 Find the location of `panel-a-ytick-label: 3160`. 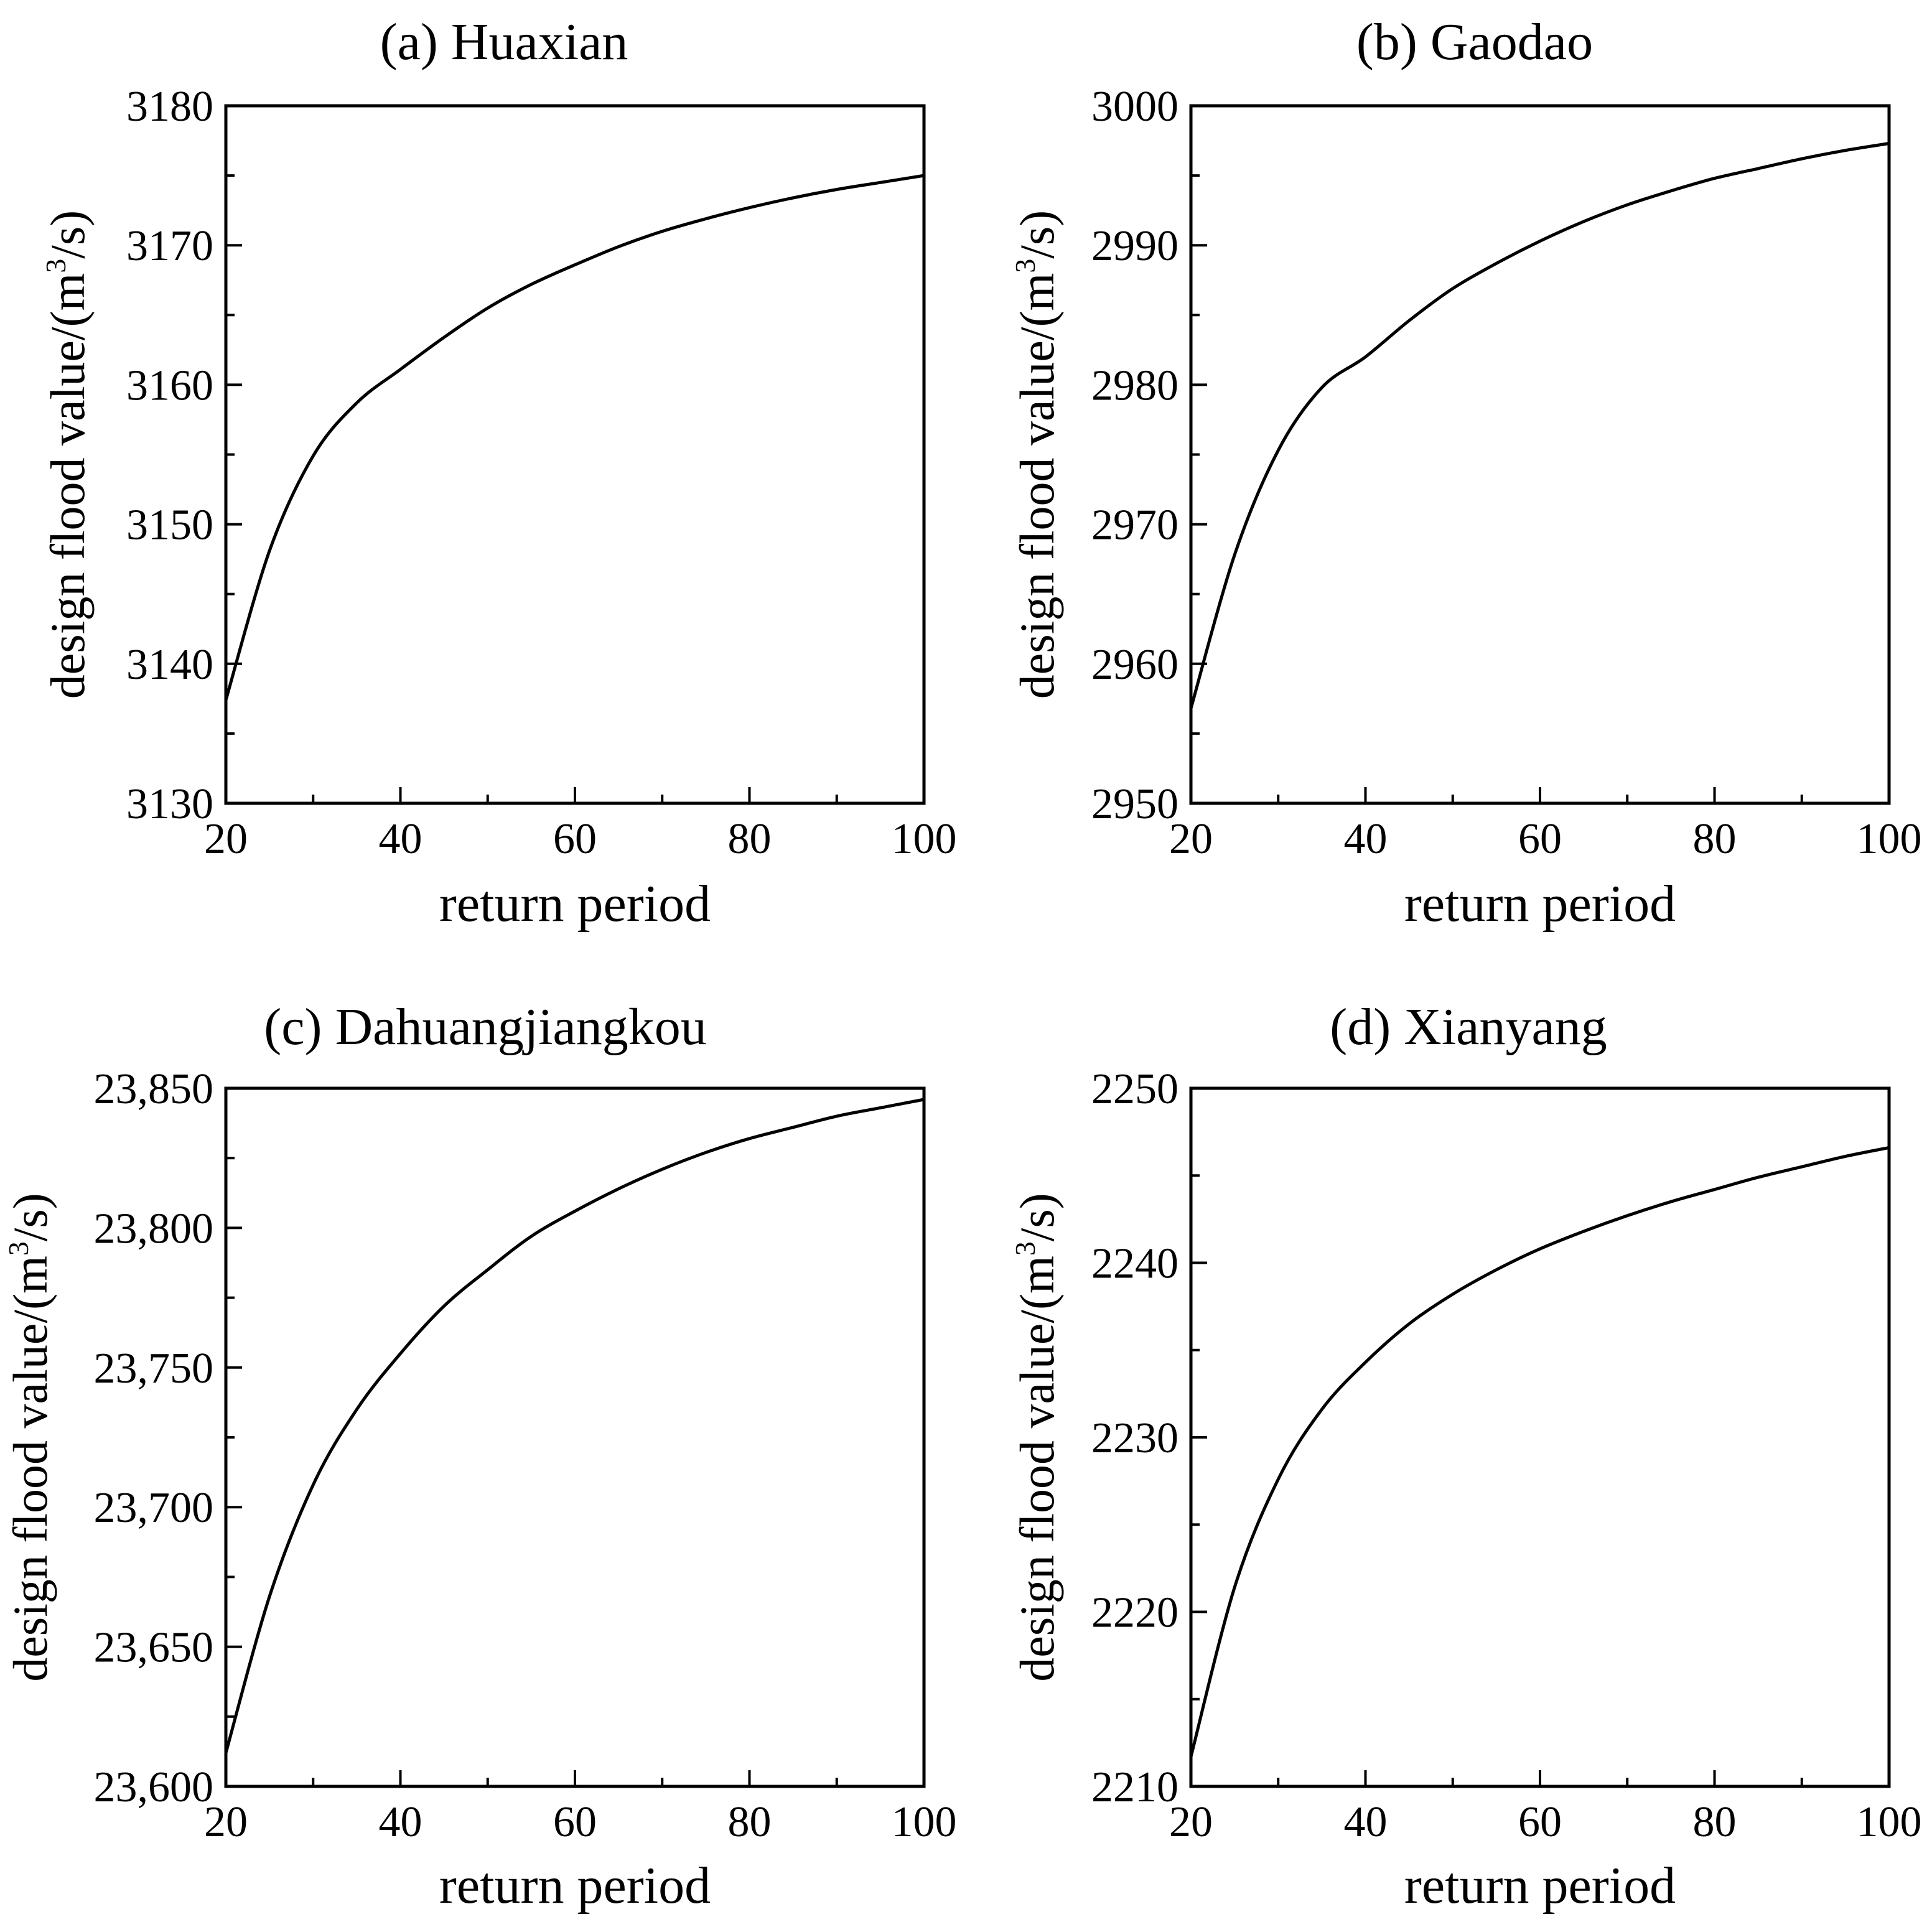

panel-a-ytick-label: 3160 is located at coordinates (169, 385).